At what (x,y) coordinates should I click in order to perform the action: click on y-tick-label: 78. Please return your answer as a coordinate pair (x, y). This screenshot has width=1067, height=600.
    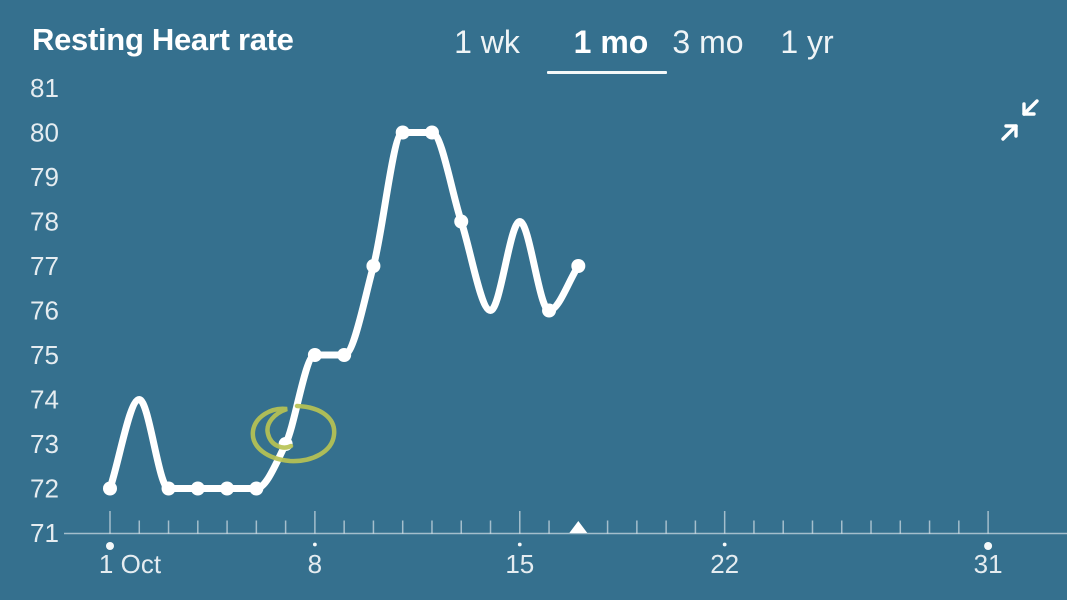
    Looking at the image, I should click on (44, 222).